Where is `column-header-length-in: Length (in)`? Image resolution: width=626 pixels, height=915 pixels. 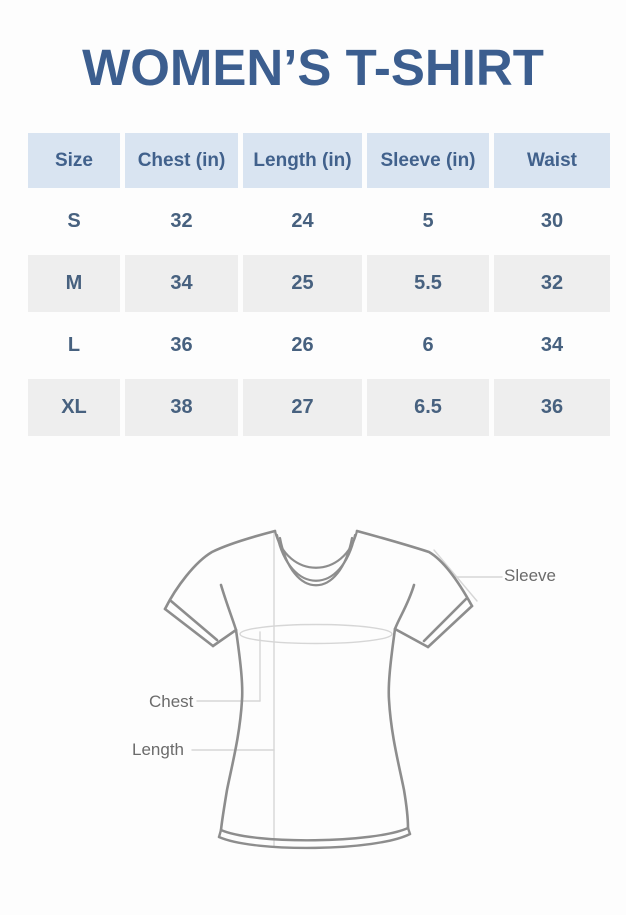
column-header-length-in: Length (in) is located at coordinates (302, 160).